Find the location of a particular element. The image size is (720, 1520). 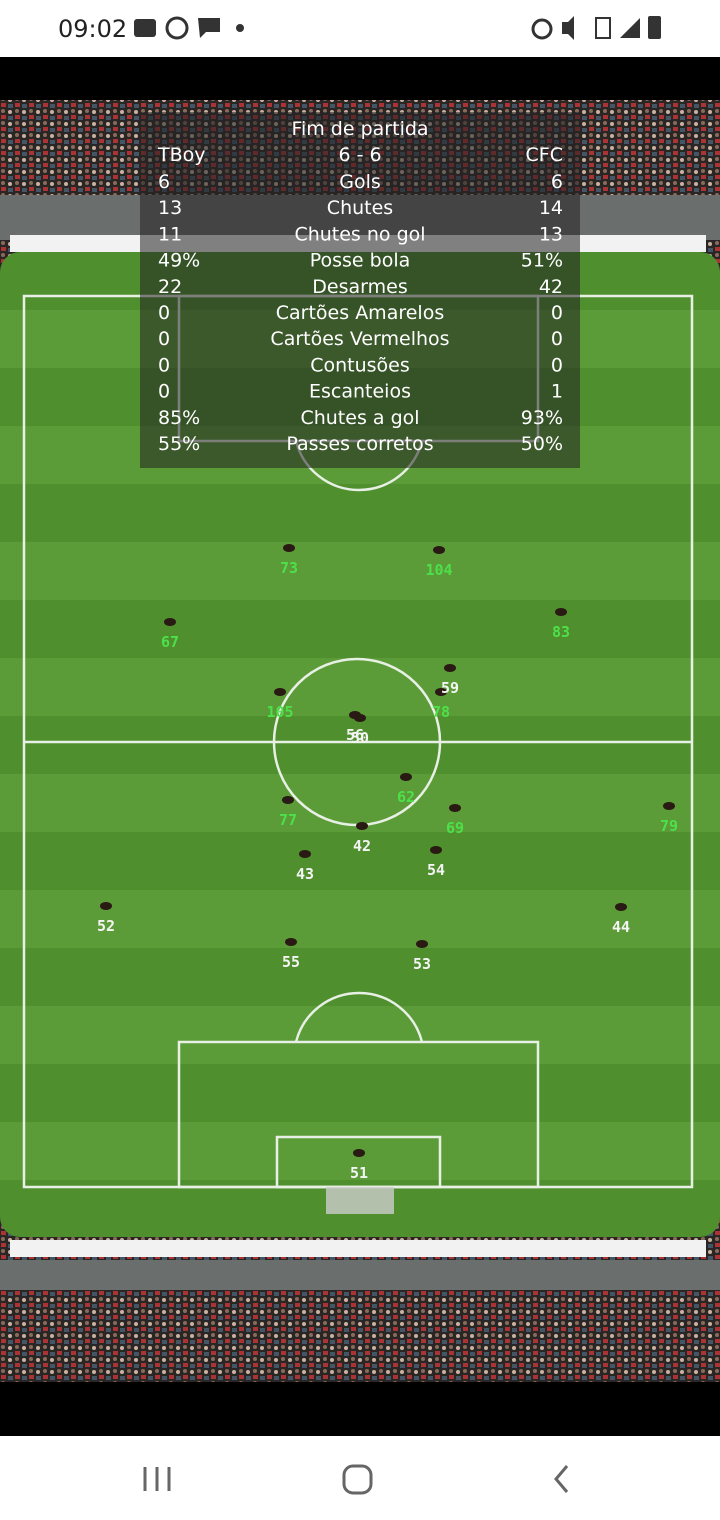

stat-right: 6 is located at coordinates (557, 182).